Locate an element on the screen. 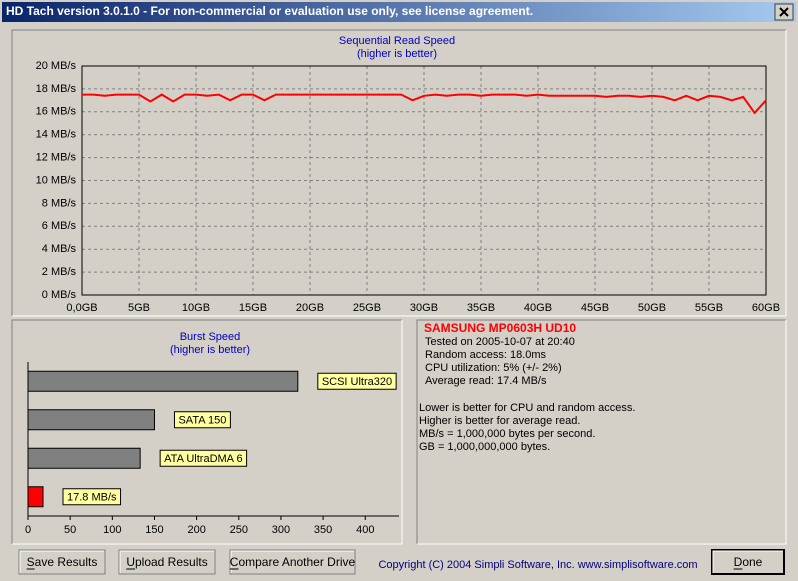 Image resolution: width=798 pixels, height=581 pixels. x-tick-label: 50GB is located at coordinates (652, 308).